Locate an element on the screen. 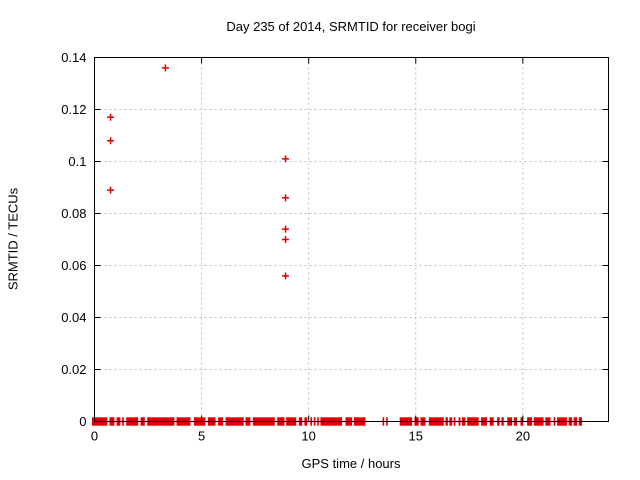  x-tick-label: 20 is located at coordinates (523, 436).